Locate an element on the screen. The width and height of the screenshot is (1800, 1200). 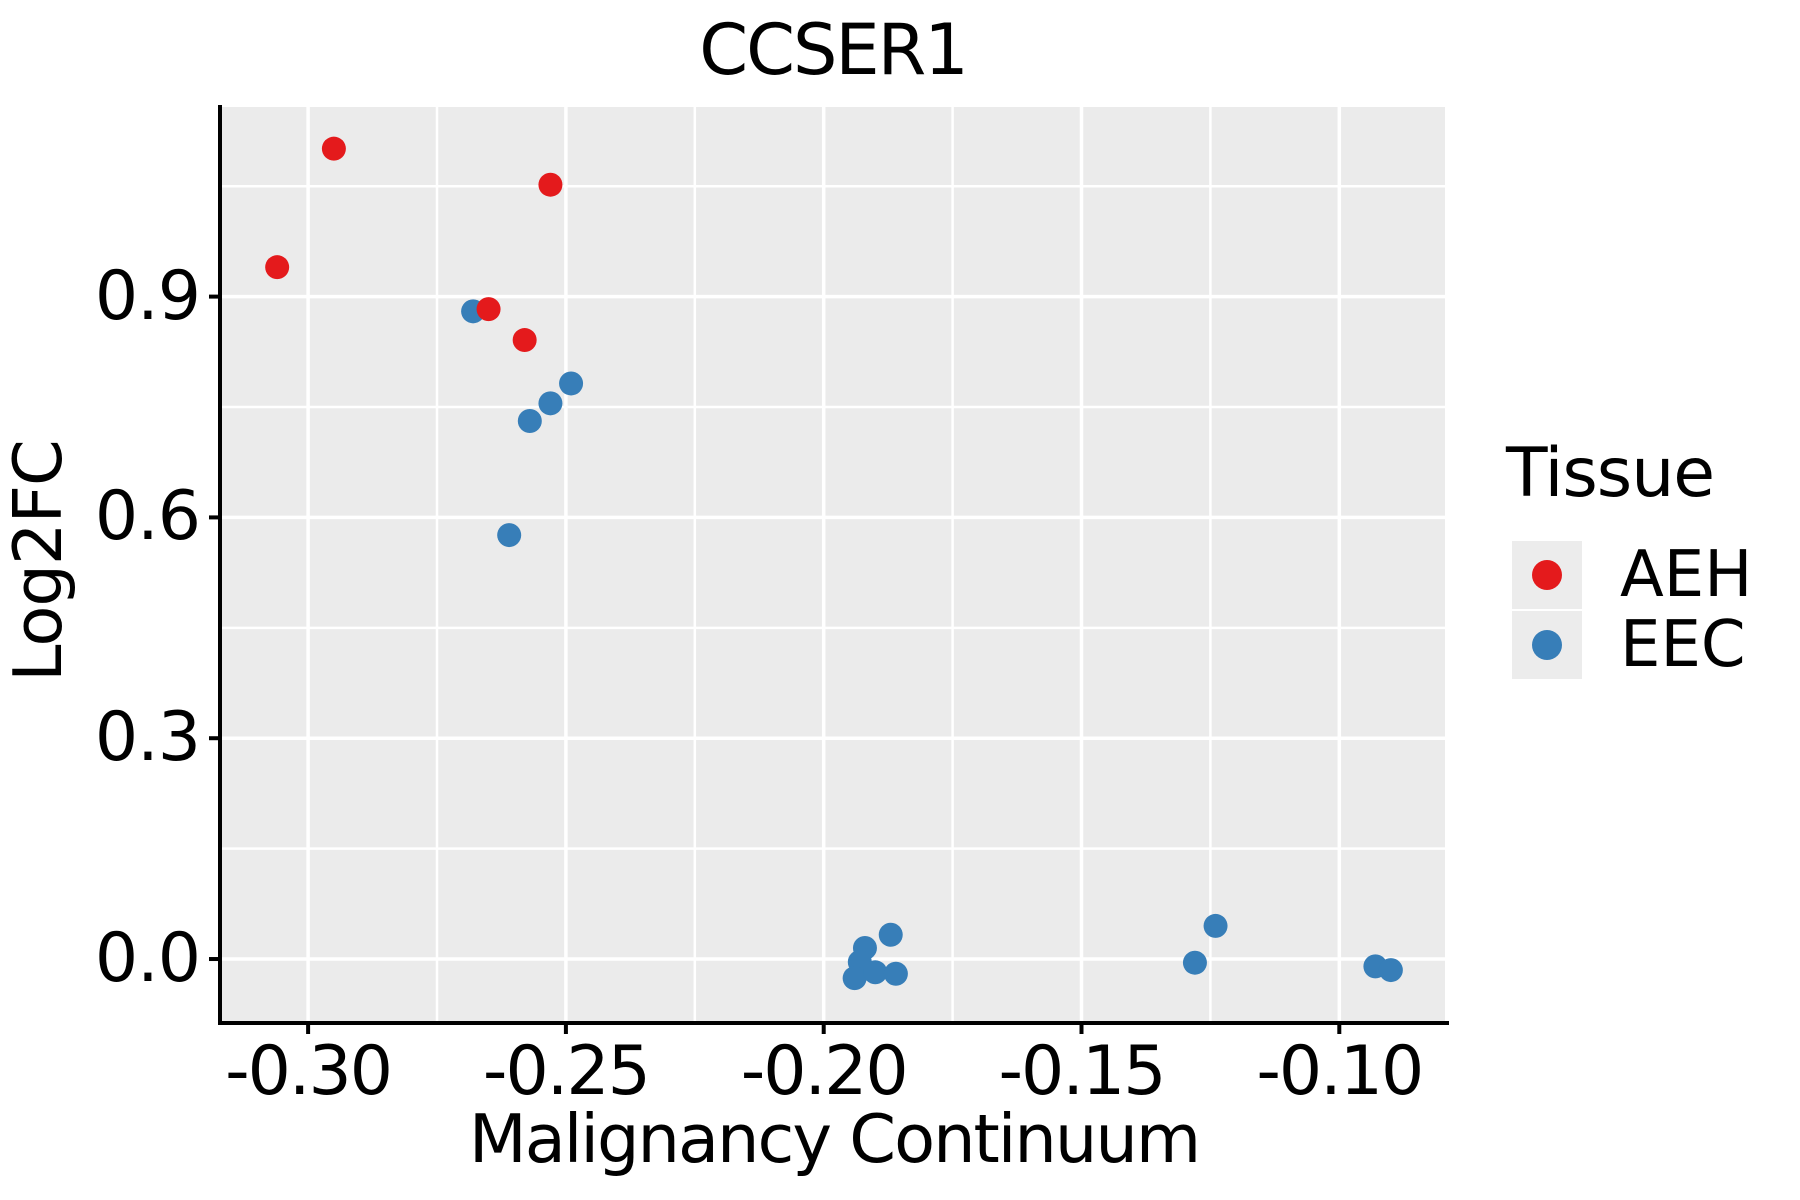
x-axis-title: Malignancy Continuum is located at coordinates (834, 1139).